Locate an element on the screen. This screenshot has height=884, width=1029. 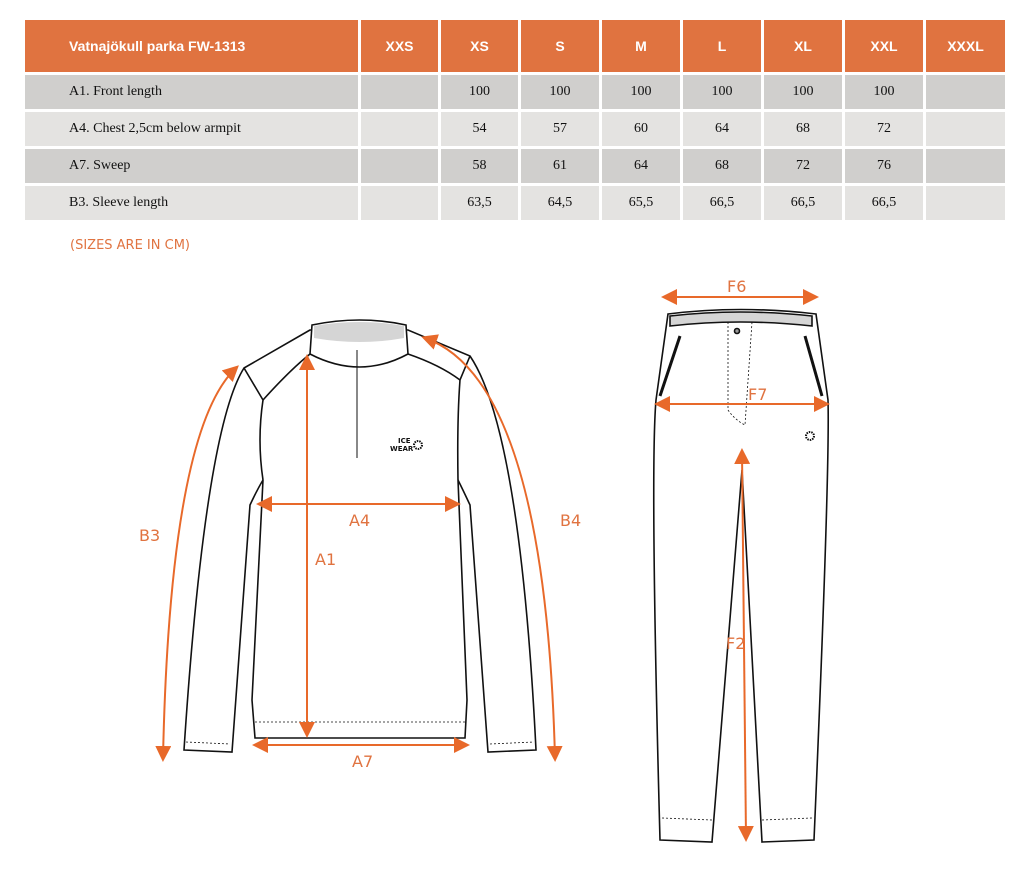
size-header-xl: XL is located at coordinates (803, 46).